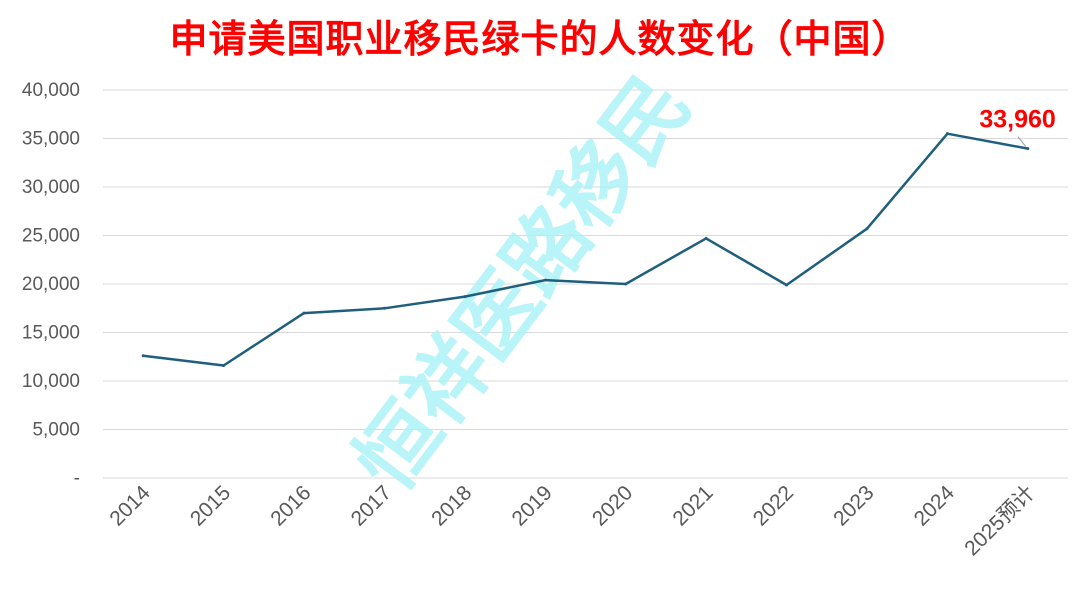 The width and height of the screenshot is (1080, 607). Describe the element at coordinates (451, 505) in the screenshot. I see `x-tick-label: 2018` at that location.